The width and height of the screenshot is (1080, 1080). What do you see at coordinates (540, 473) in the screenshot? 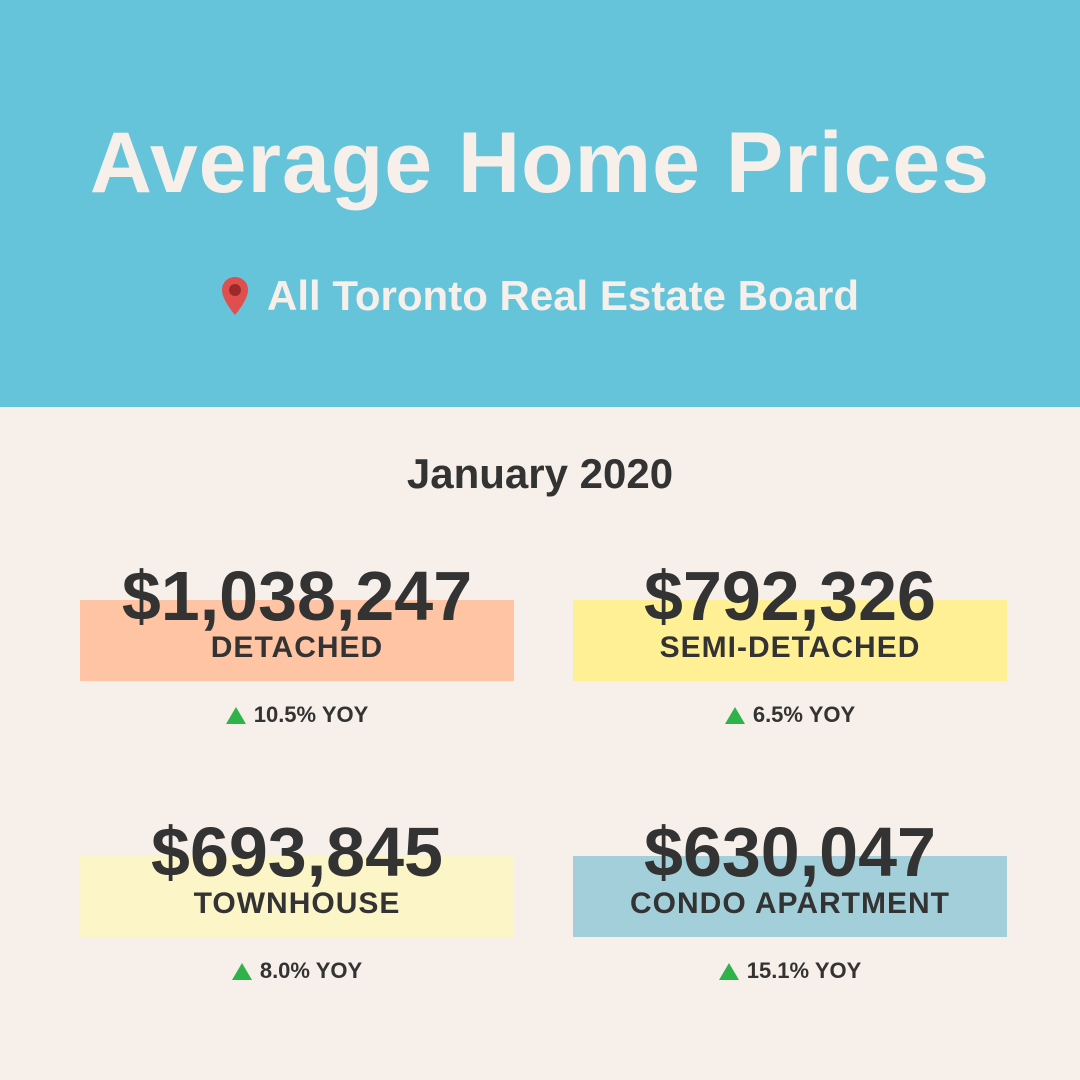
I see `period-label: January 2020` at bounding box center [540, 473].